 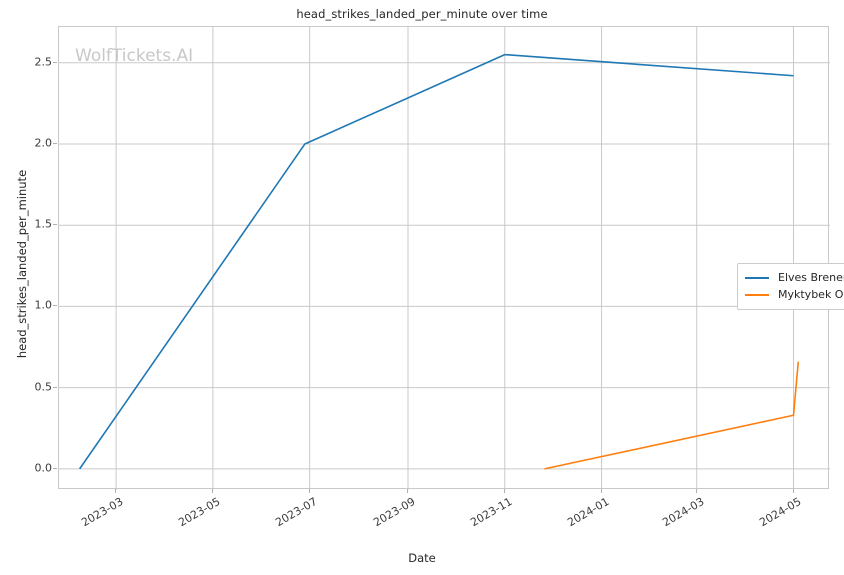 I want to click on x-tick-label: 2024-01, so click(x=588, y=512).